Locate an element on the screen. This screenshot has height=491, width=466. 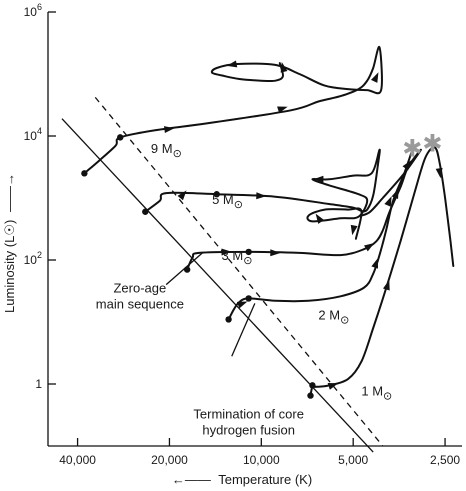
track-3-tams-point is located at coordinates (248, 298).